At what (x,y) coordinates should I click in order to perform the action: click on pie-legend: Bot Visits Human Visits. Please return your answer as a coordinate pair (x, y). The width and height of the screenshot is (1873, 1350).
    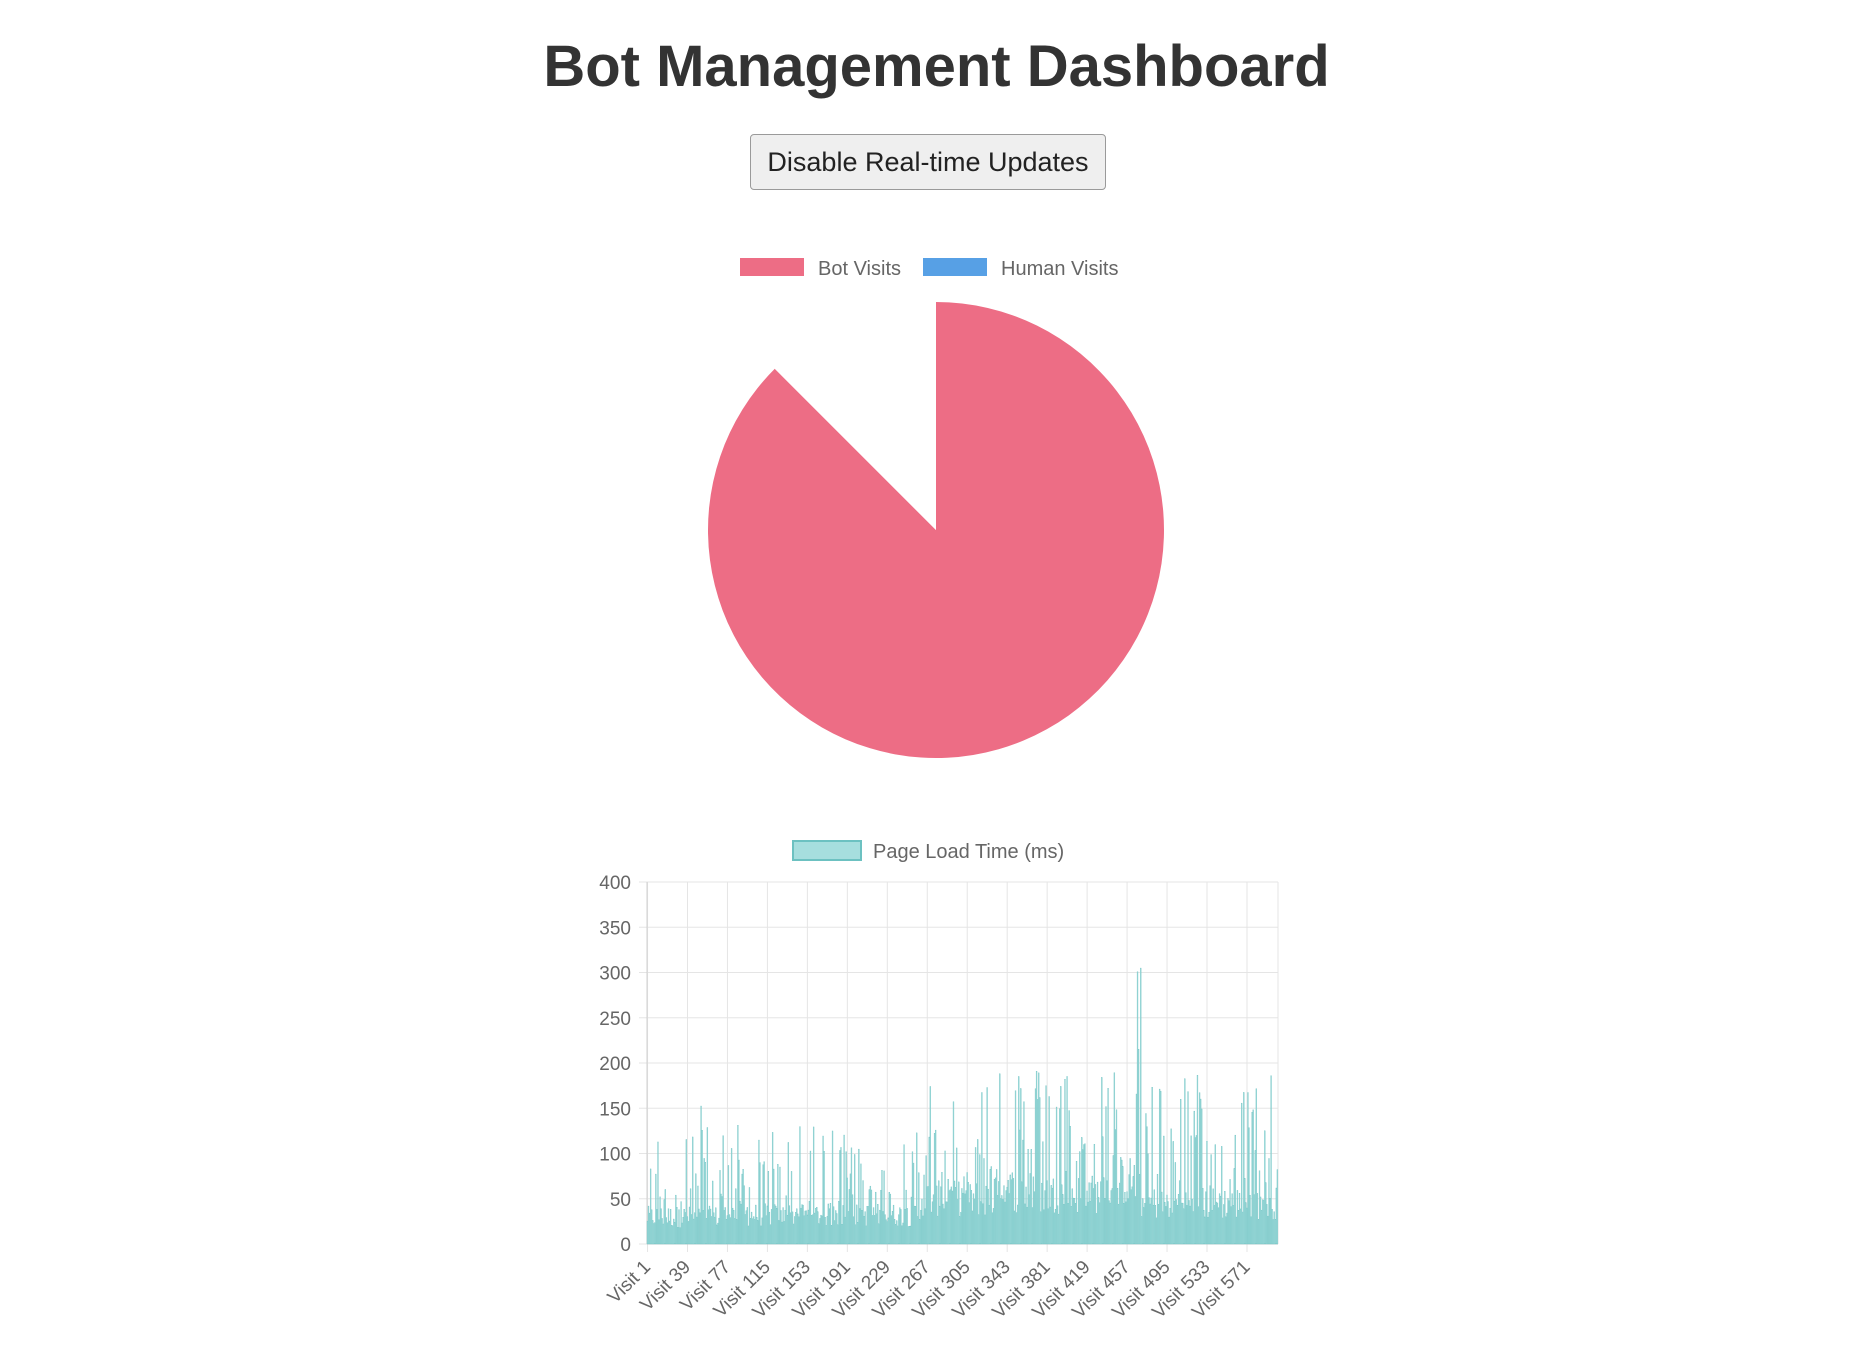
    Looking at the image, I should click on (929, 269).